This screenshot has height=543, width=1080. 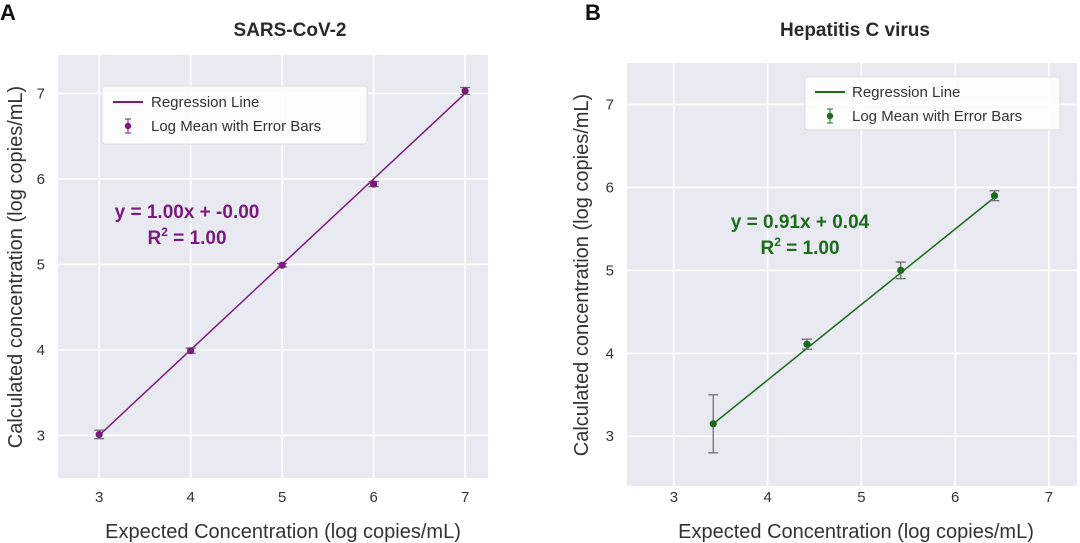 I want to click on y-tick-label-b: 6, so click(x=610, y=187).